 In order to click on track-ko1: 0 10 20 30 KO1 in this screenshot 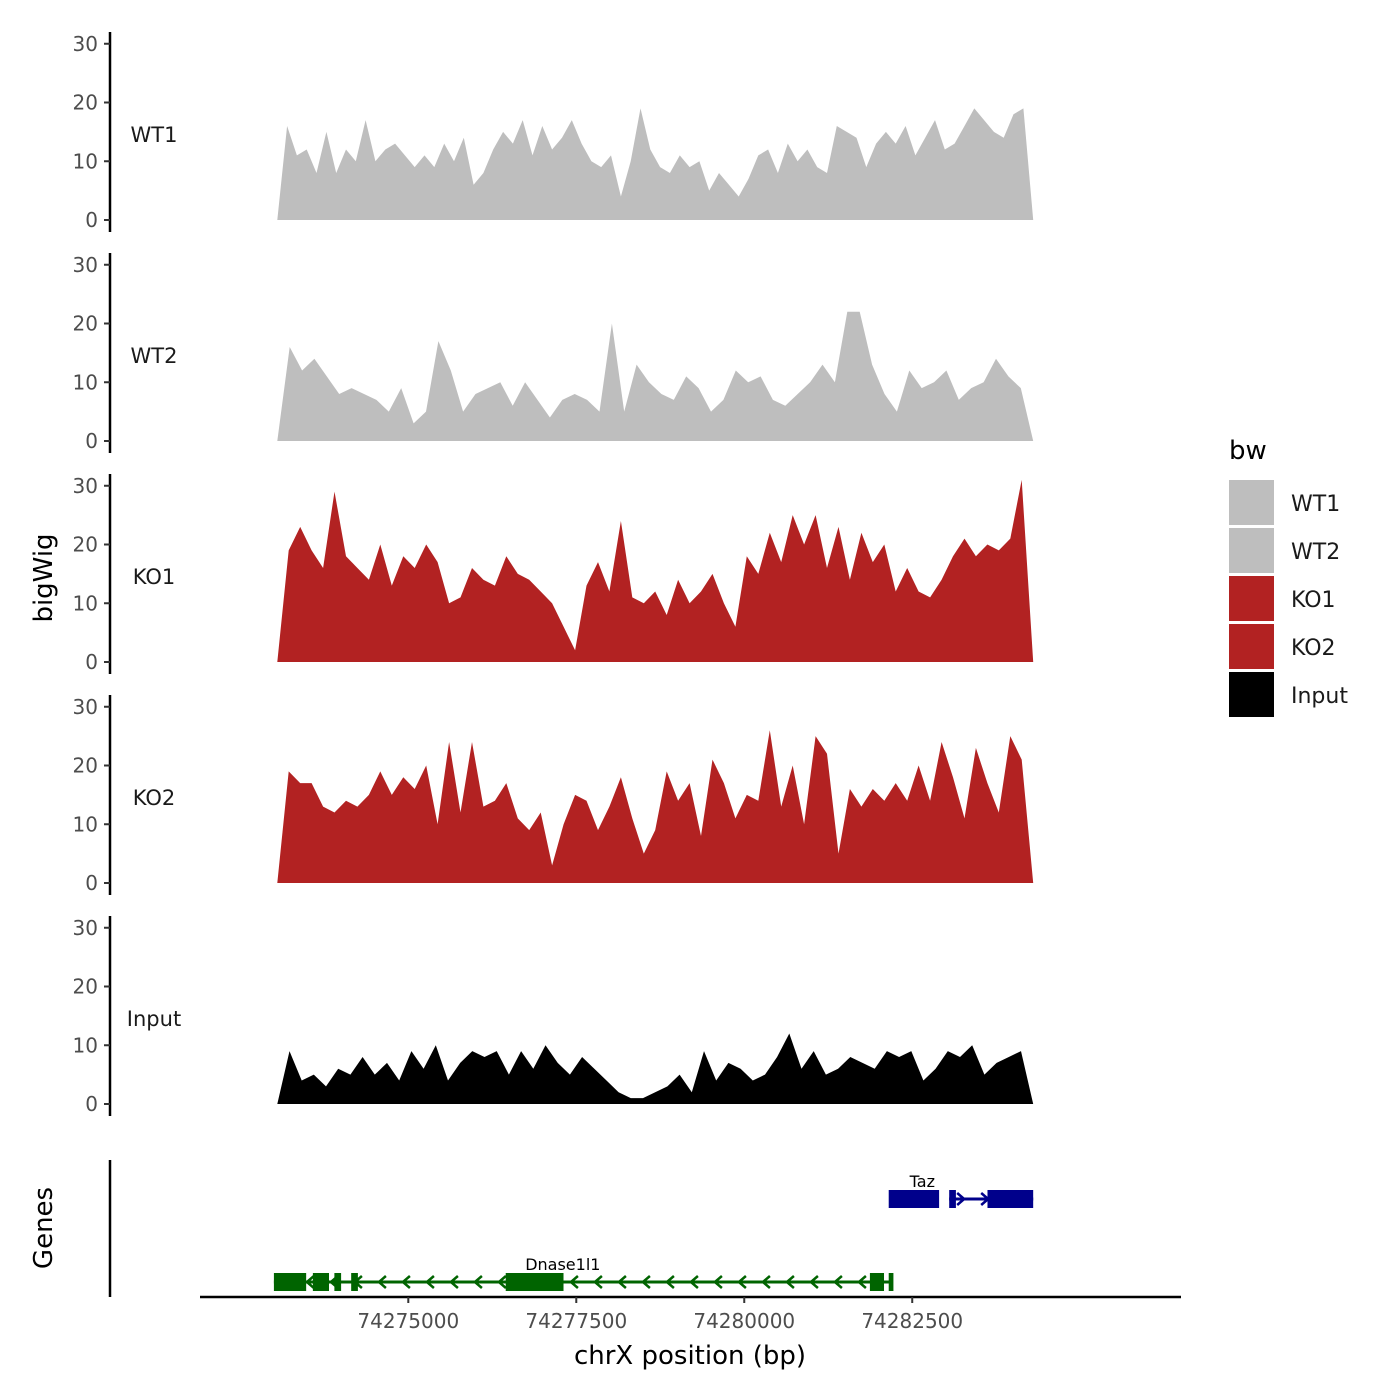, I will do `click(553, 574)`.